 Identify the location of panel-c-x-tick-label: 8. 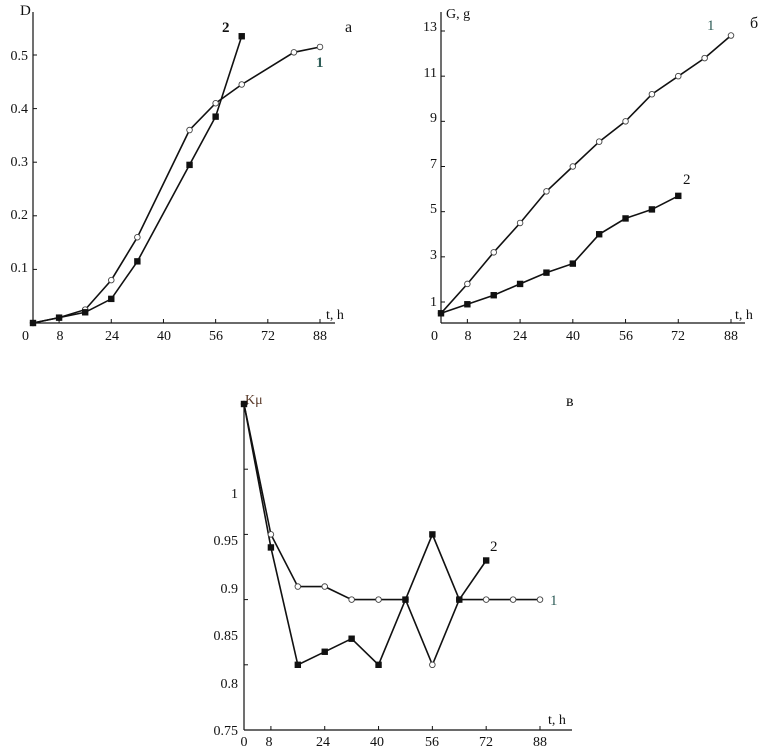
(269, 742).